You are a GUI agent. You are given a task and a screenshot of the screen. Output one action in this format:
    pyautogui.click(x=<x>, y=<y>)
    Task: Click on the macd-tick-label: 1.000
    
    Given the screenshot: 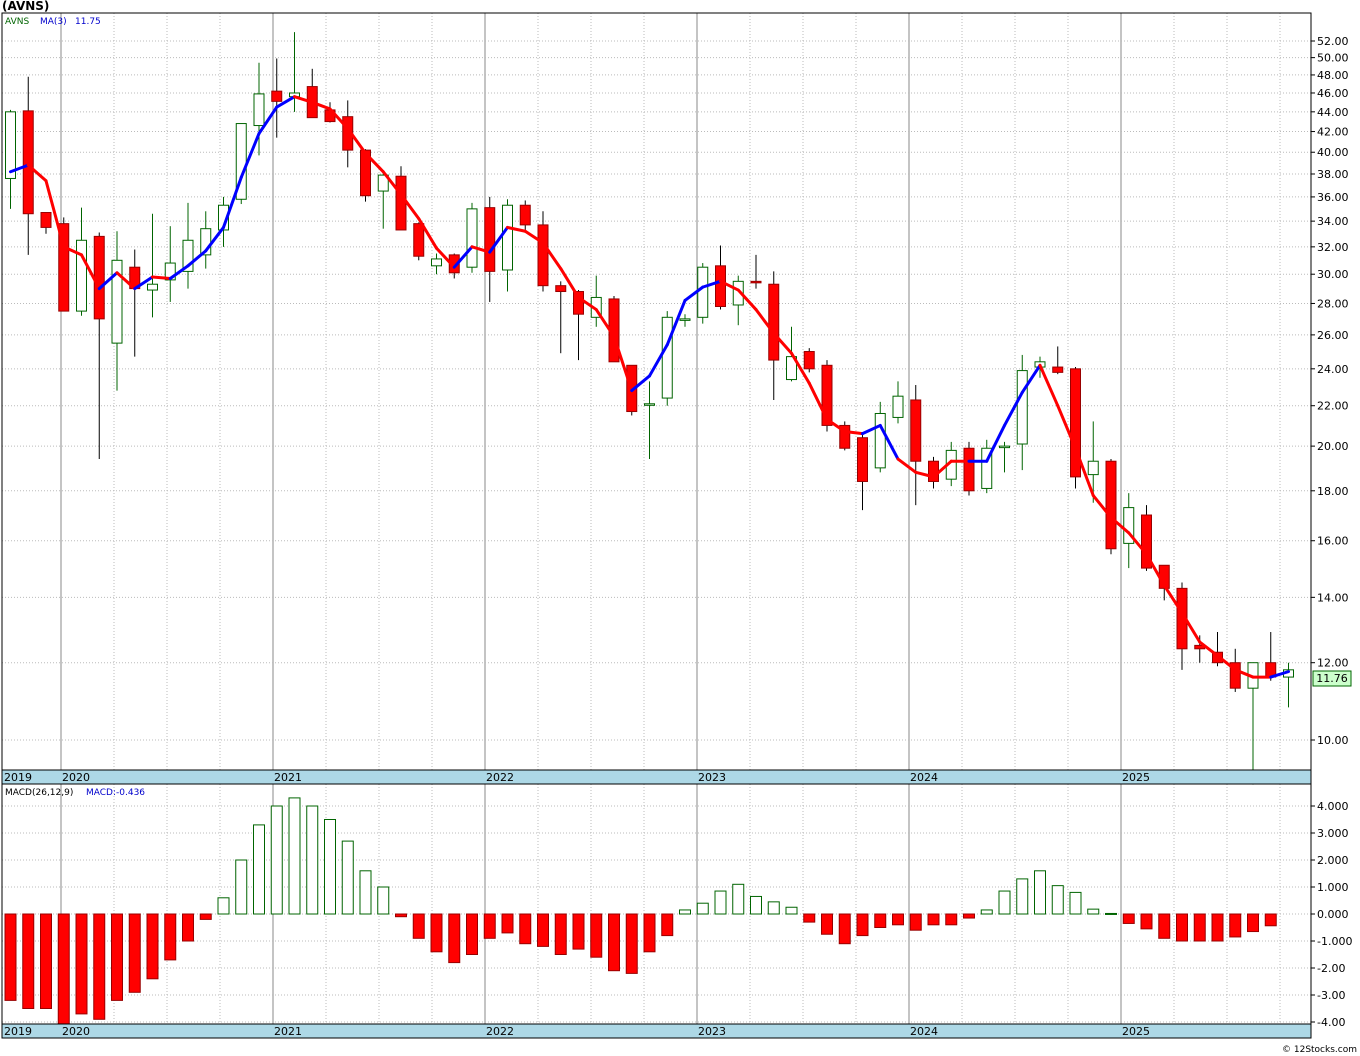 What is the action you would take?
    pyautogui.click(x=1333, y=887)
    